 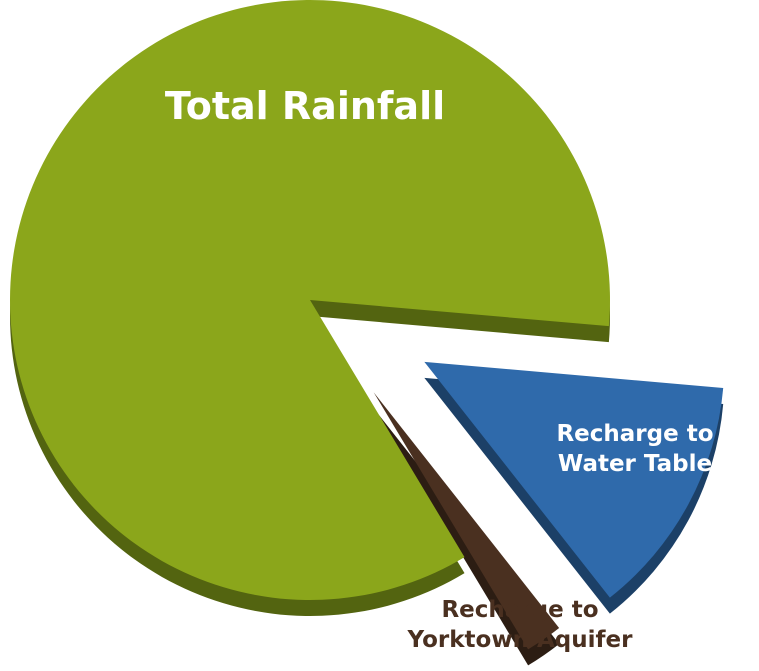 What do you see at coordinates (305, 106) in the screenshot?
I see `slice-label: Total Rainfall` at bounding box center [305, 106].